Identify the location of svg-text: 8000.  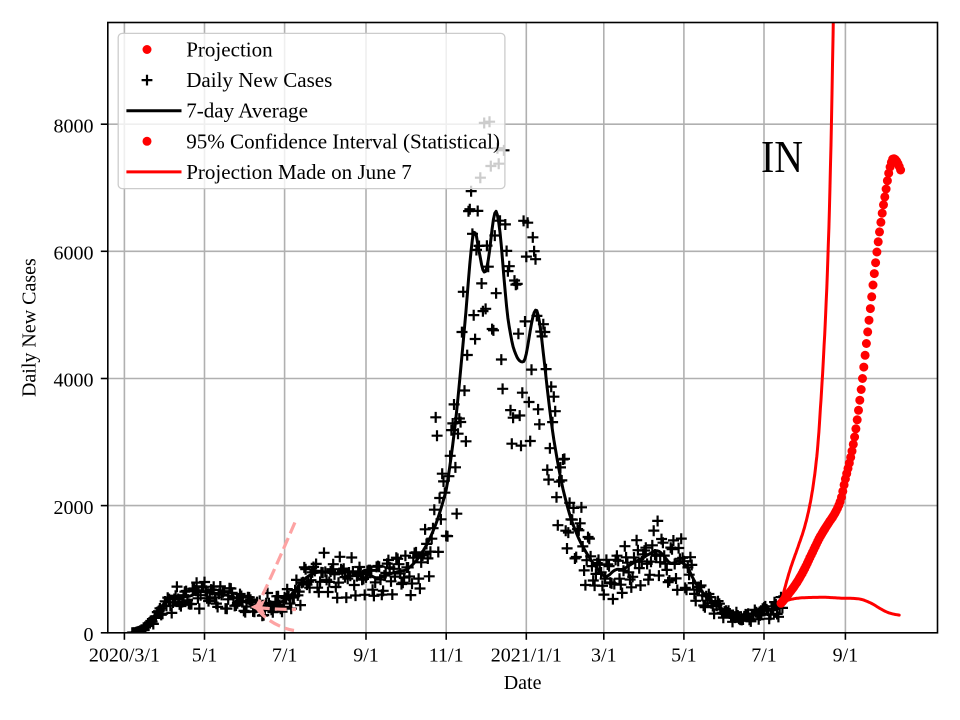
(74, 126).